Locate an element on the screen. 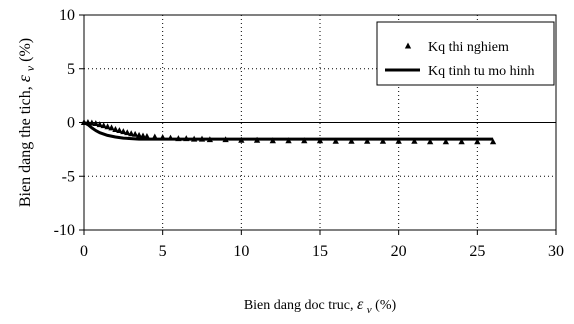  y-tick-label: 5 is located at coordinates (71, 69).